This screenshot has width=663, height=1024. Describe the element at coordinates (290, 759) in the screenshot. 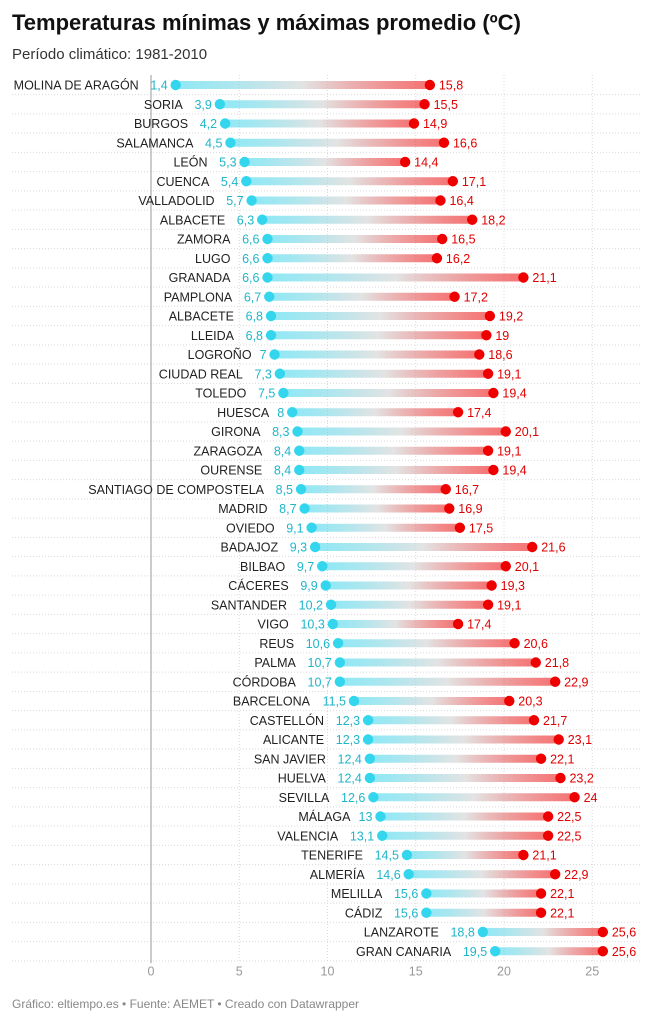

I see `city-label: SAN JAVIER` at that location.